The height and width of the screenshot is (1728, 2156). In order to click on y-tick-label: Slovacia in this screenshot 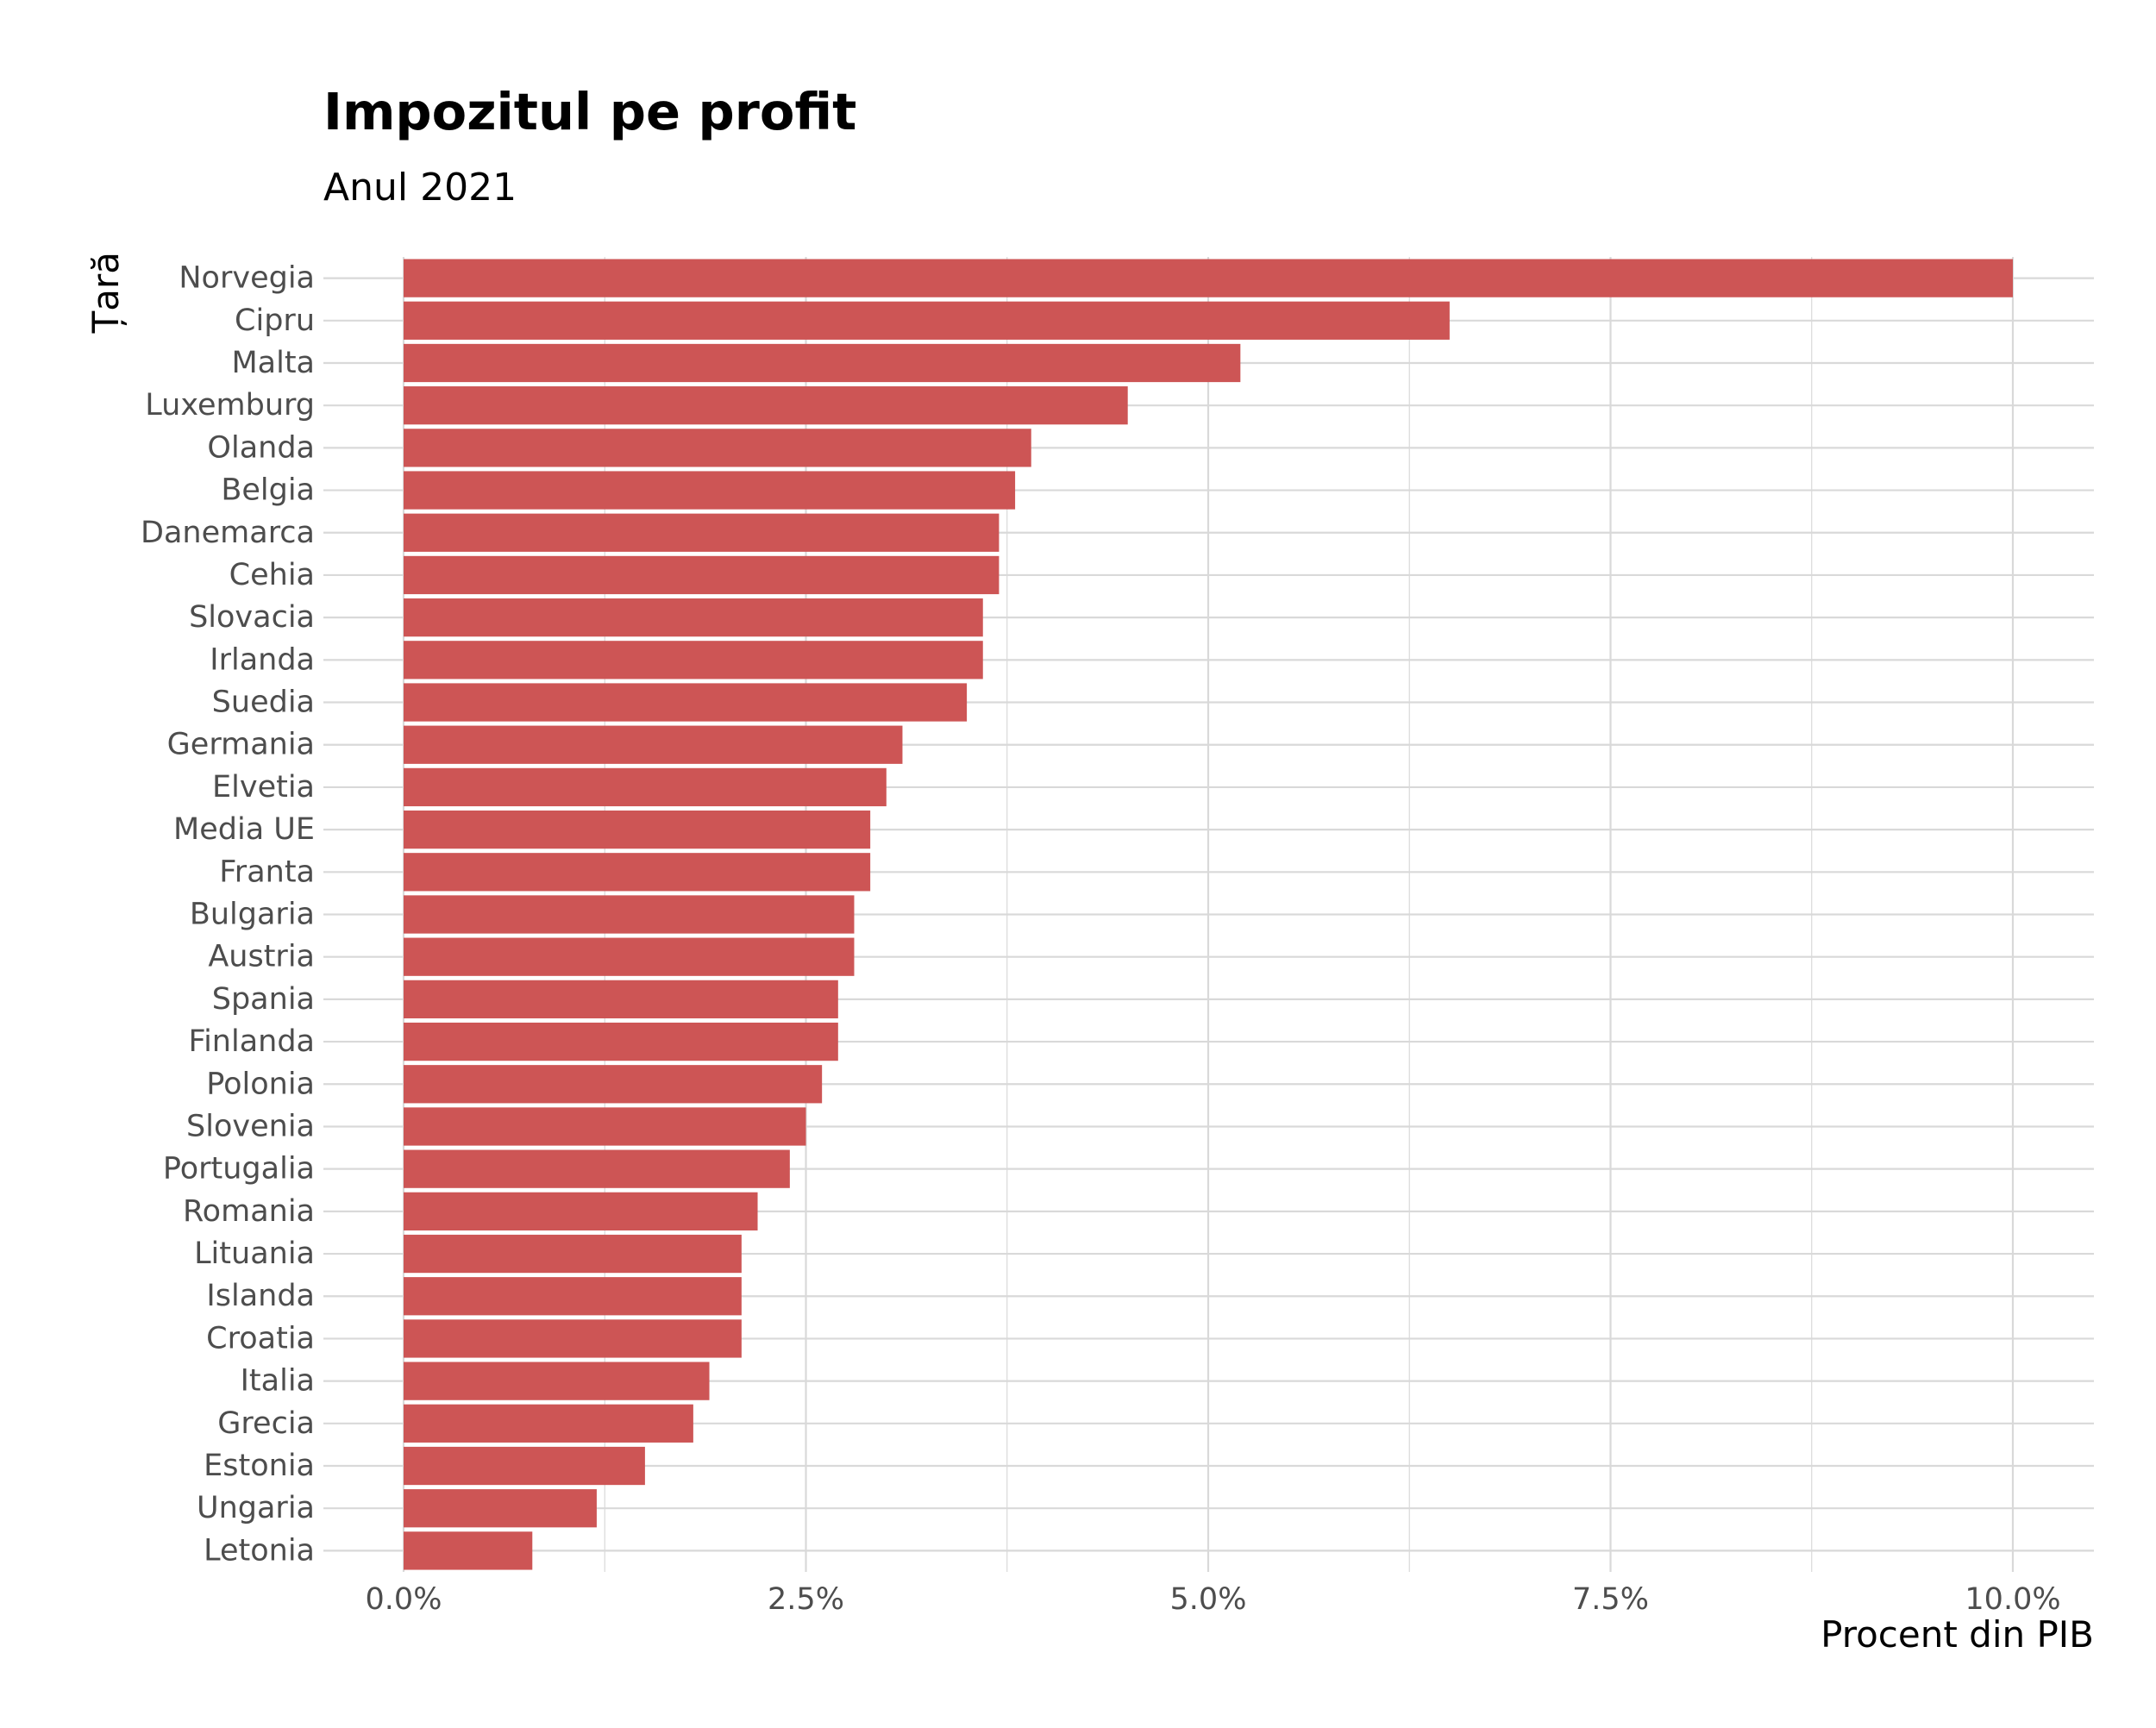, I will do `click(252, 618)`.